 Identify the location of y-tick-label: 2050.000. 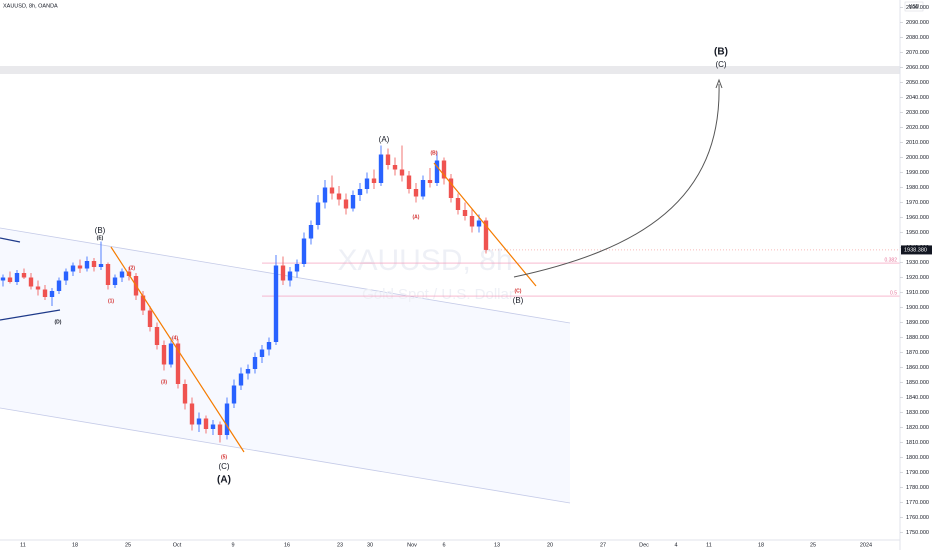
(917, 83).